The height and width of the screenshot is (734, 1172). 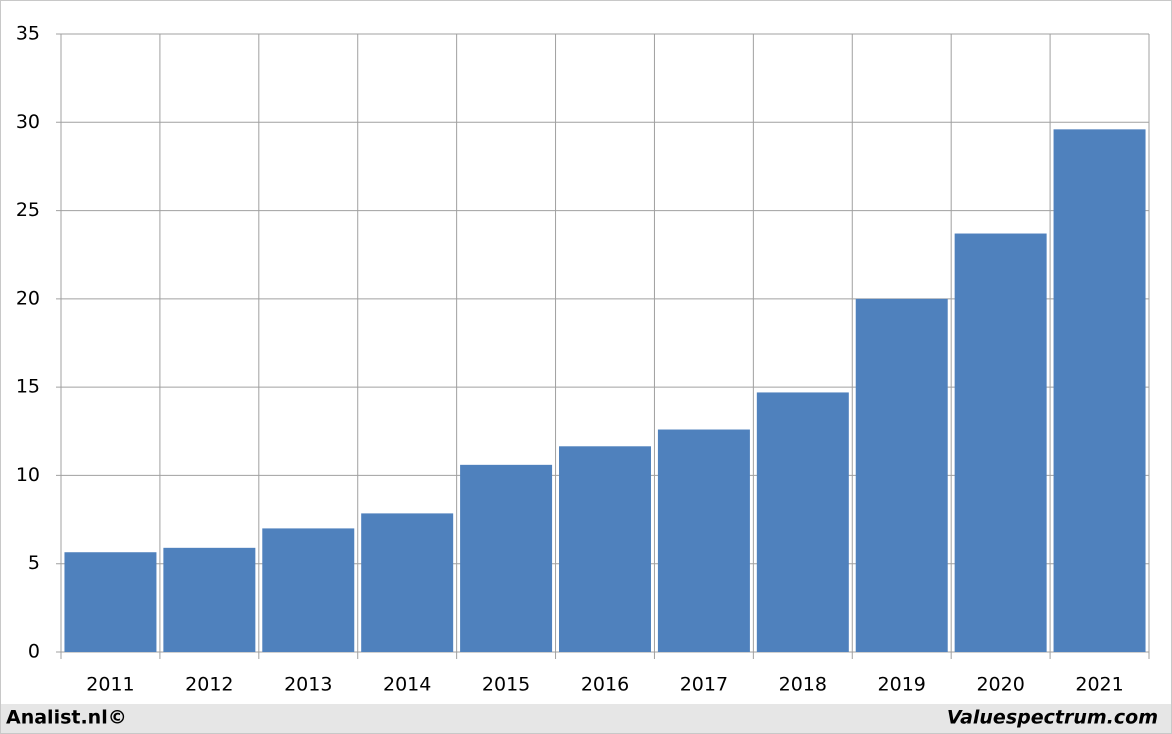 What do you see at coordinates (209, 685) in the screenshot?
I see `x-tick-label: 2012` at bounding box center [209, 685].